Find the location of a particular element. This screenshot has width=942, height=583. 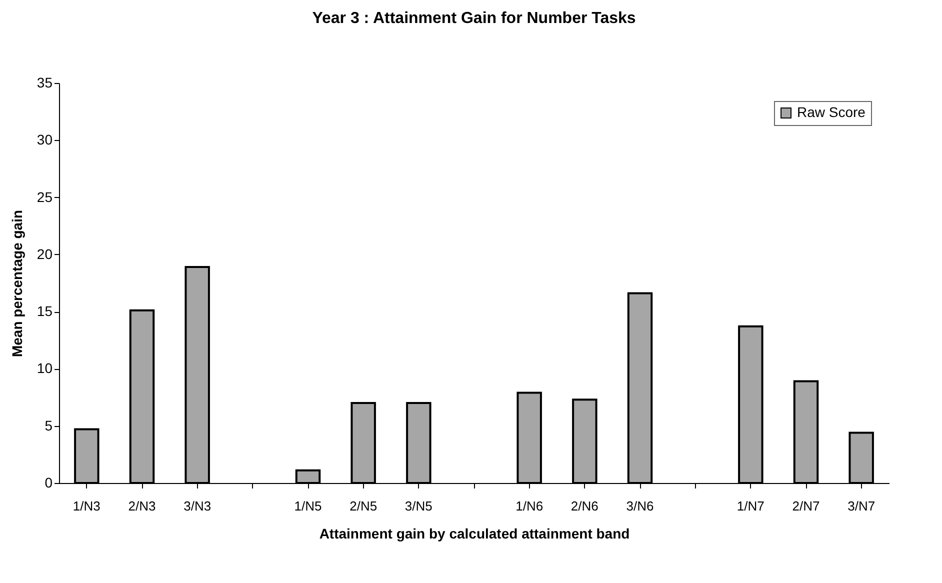

y-tick-label: 20 is located at coordinates (44, 254).